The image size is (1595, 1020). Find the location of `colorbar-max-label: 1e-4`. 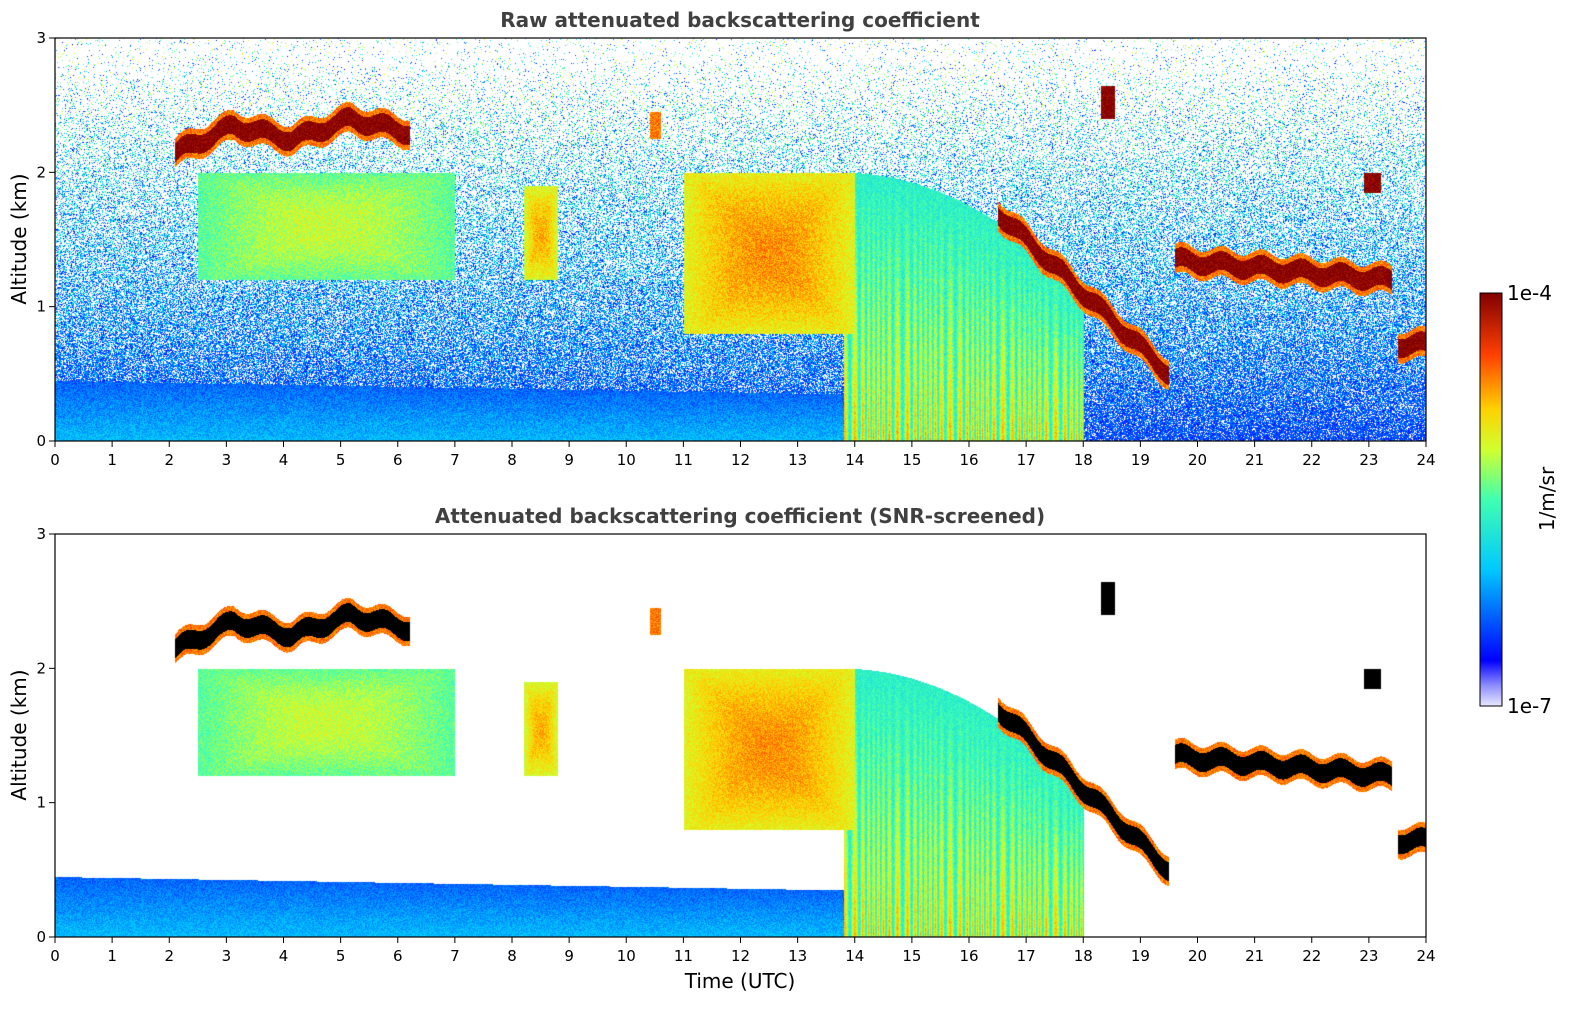

colorbar-max-label: 1e-4 is located at coordinates (1529, 293).